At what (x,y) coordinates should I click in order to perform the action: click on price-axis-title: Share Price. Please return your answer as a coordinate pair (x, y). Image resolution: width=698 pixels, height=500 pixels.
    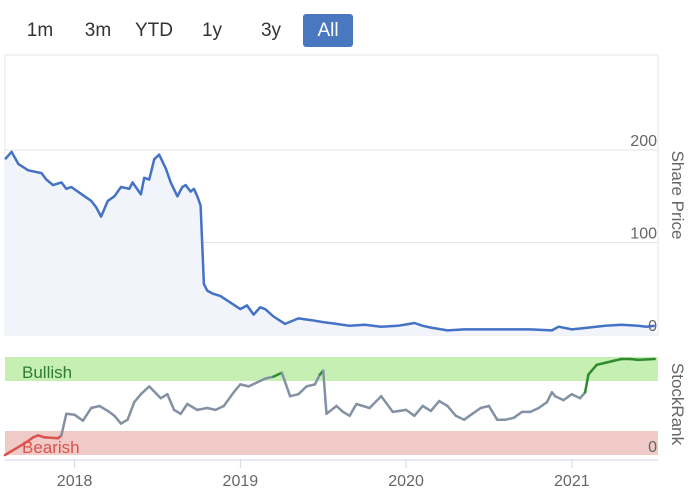
    Looking at the image, I should click on (677, 195).